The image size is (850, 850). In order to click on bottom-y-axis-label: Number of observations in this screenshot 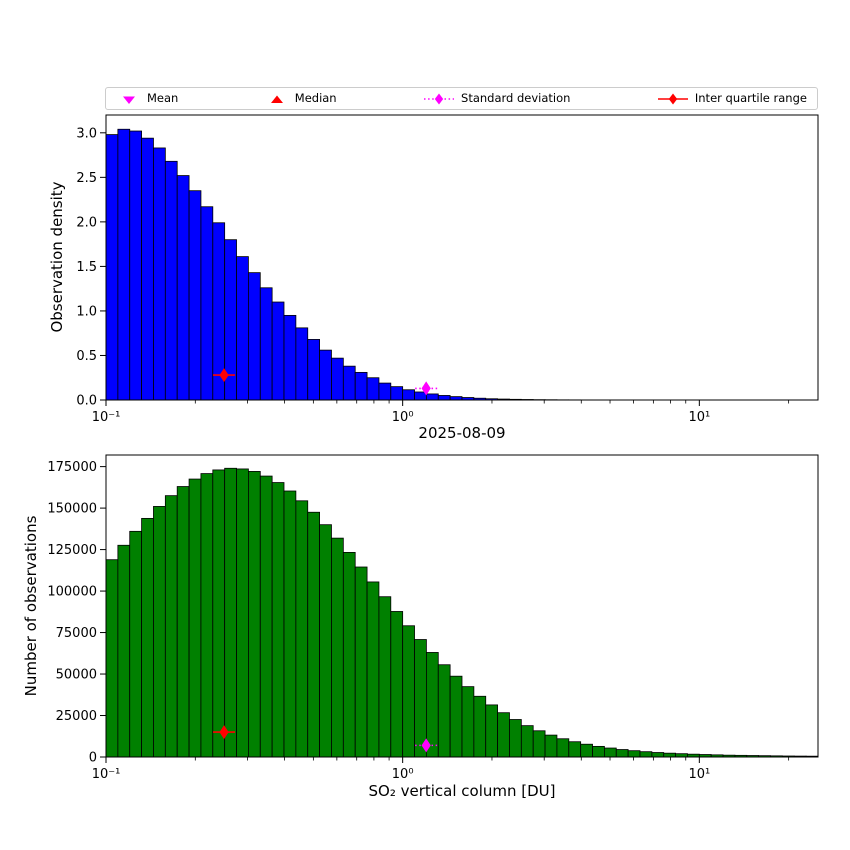, I will do `click(31, 606)`.